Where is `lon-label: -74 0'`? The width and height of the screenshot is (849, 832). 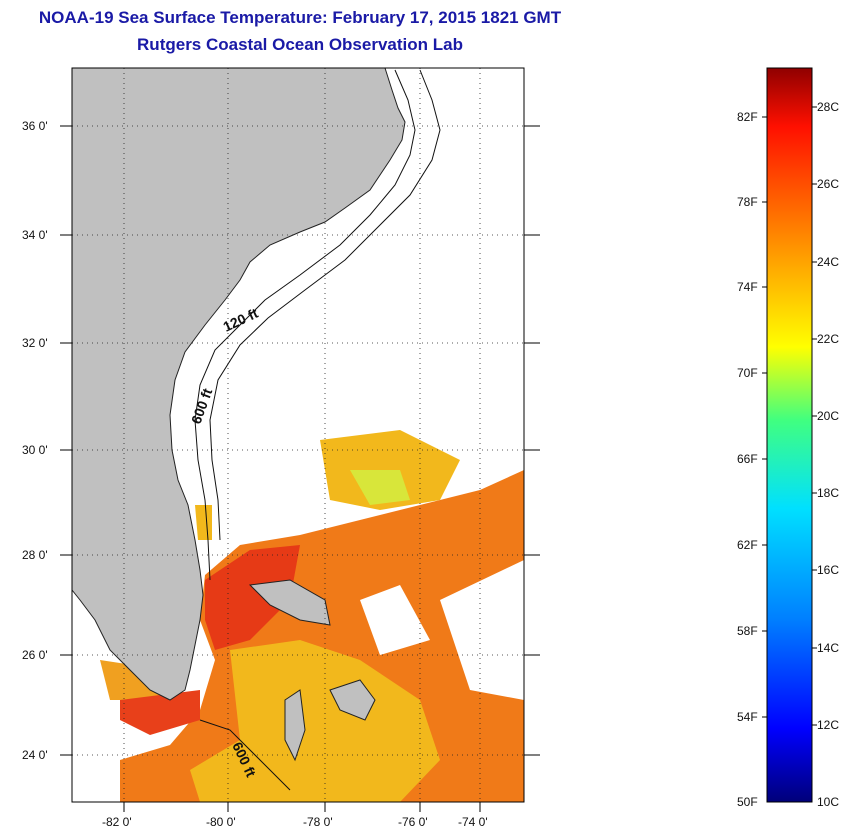 lon-label: -74 0' is located at coordinates (473, 822).